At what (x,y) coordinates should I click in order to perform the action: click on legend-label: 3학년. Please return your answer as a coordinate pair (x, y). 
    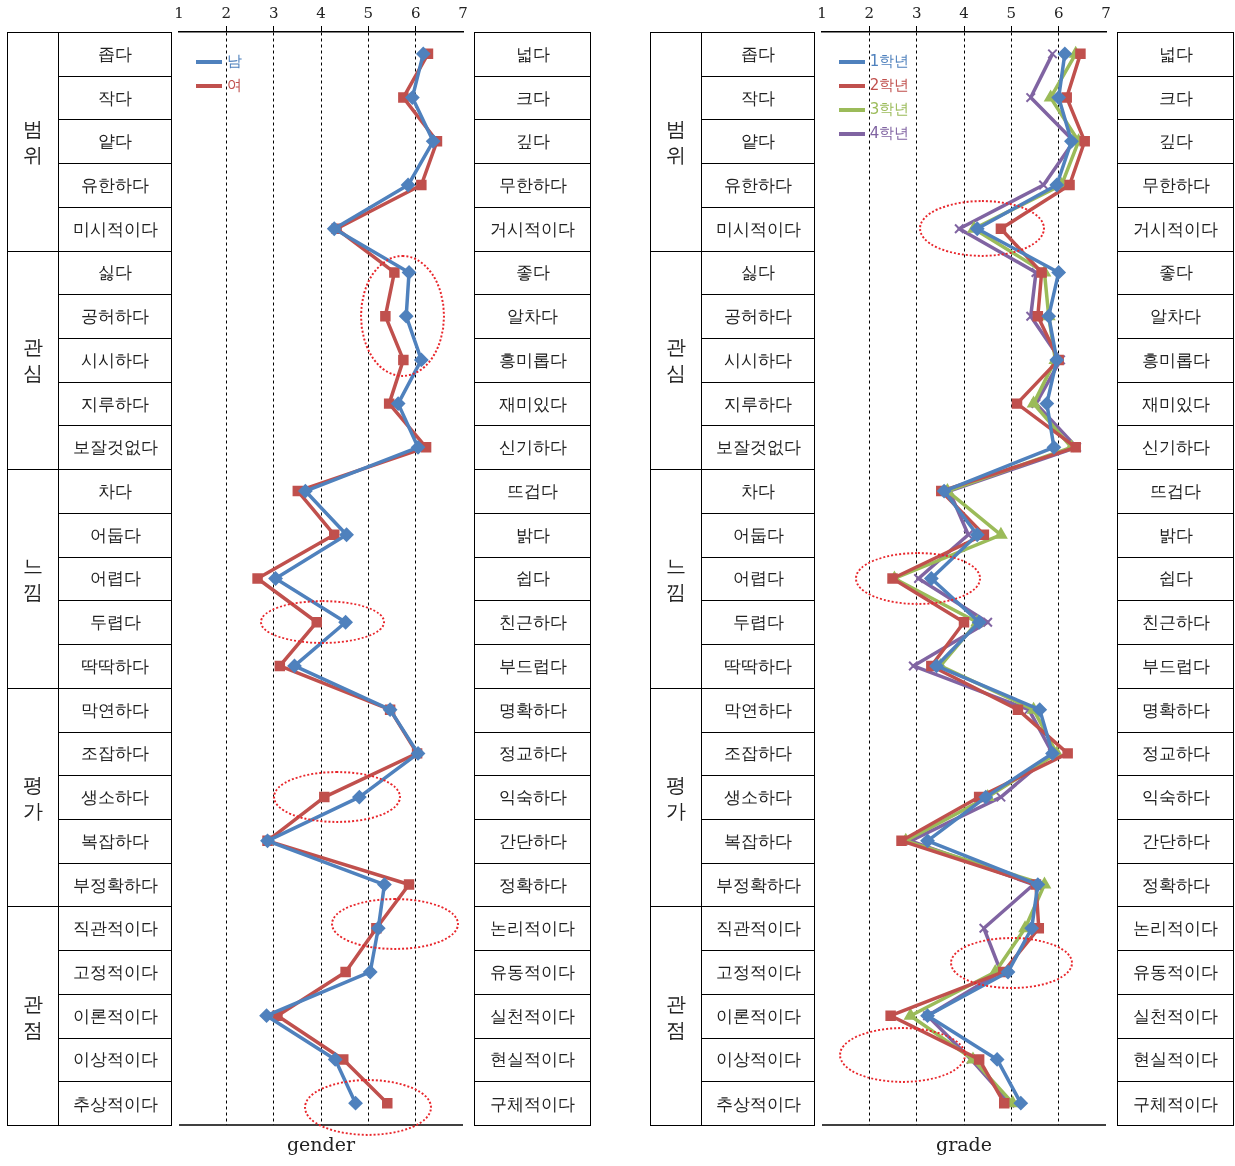
    Looking at the image, I should click on (889, 109).